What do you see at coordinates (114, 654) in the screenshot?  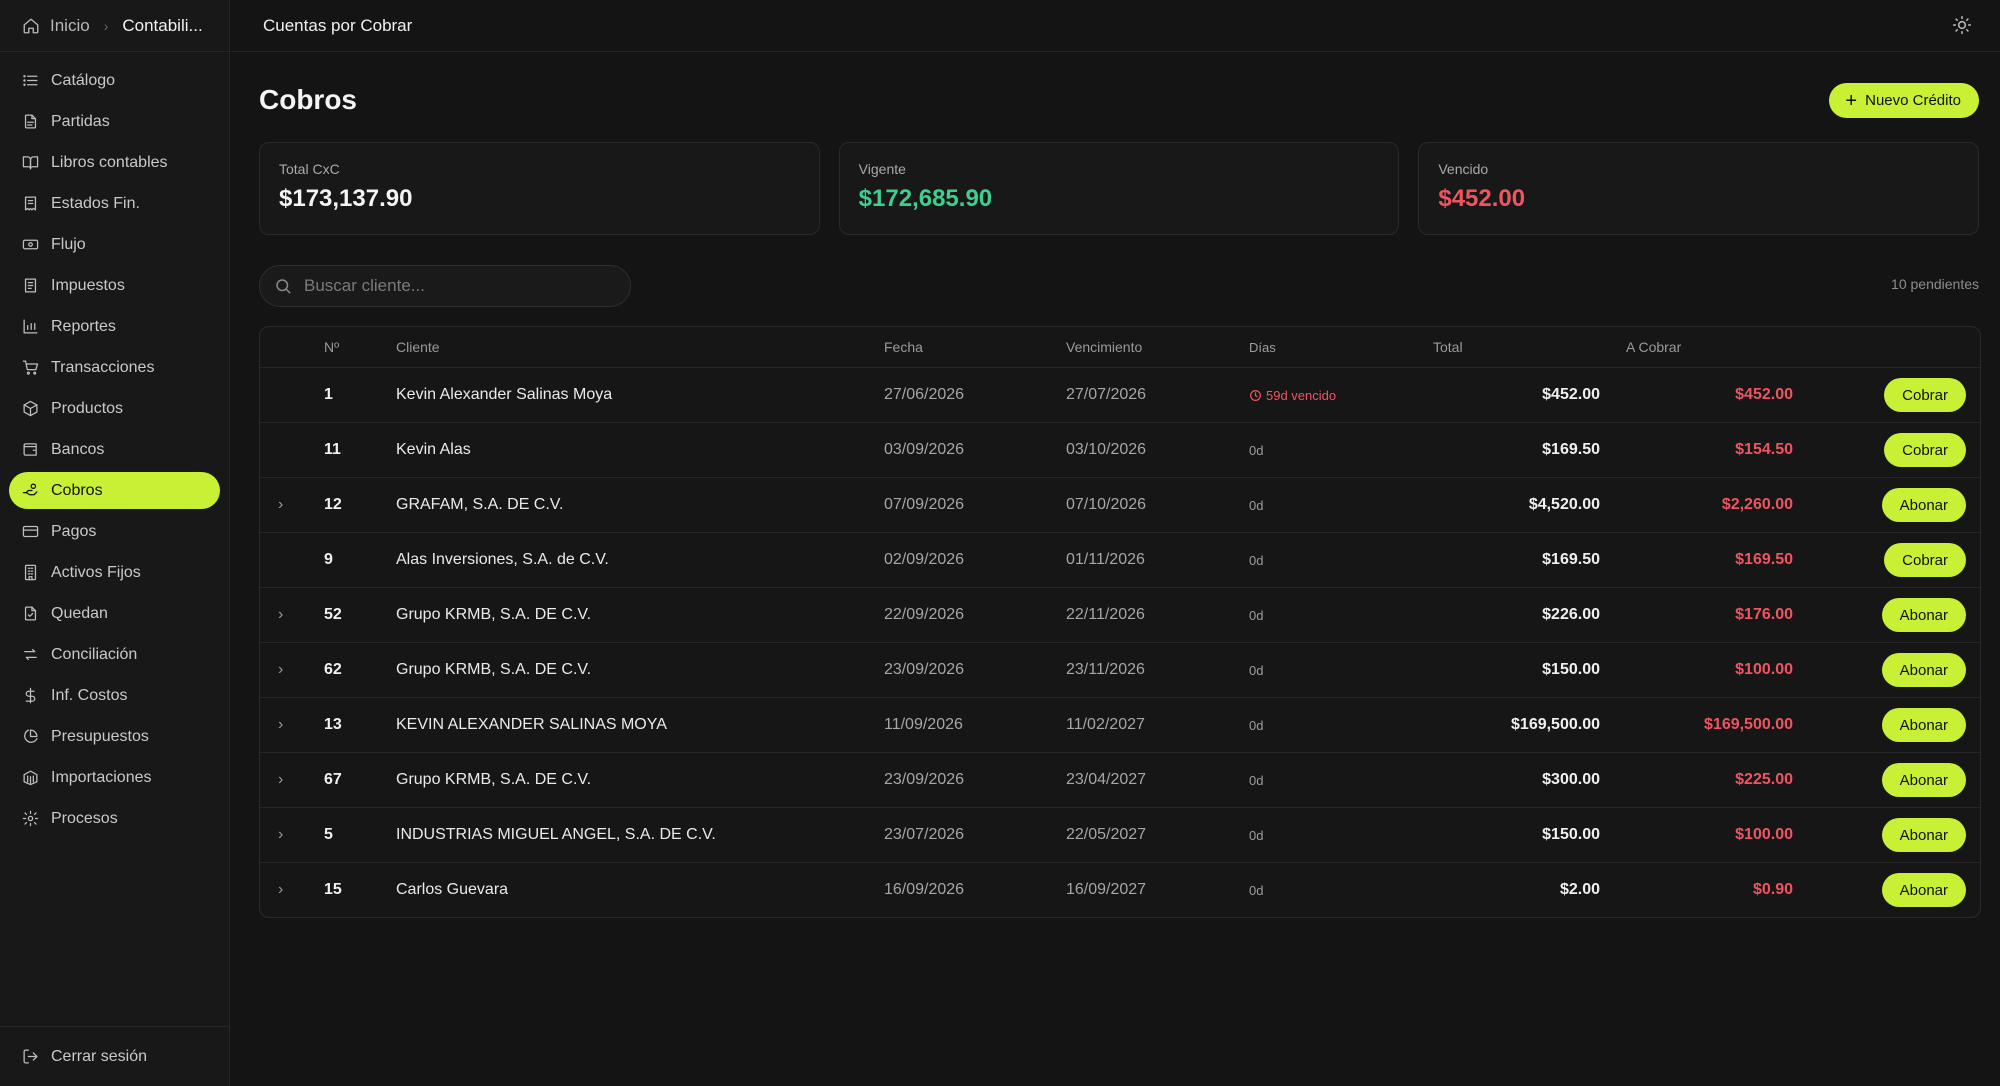 I see `sidebar-item-conciliación: Conciliación` at bounding box center [114, 654].